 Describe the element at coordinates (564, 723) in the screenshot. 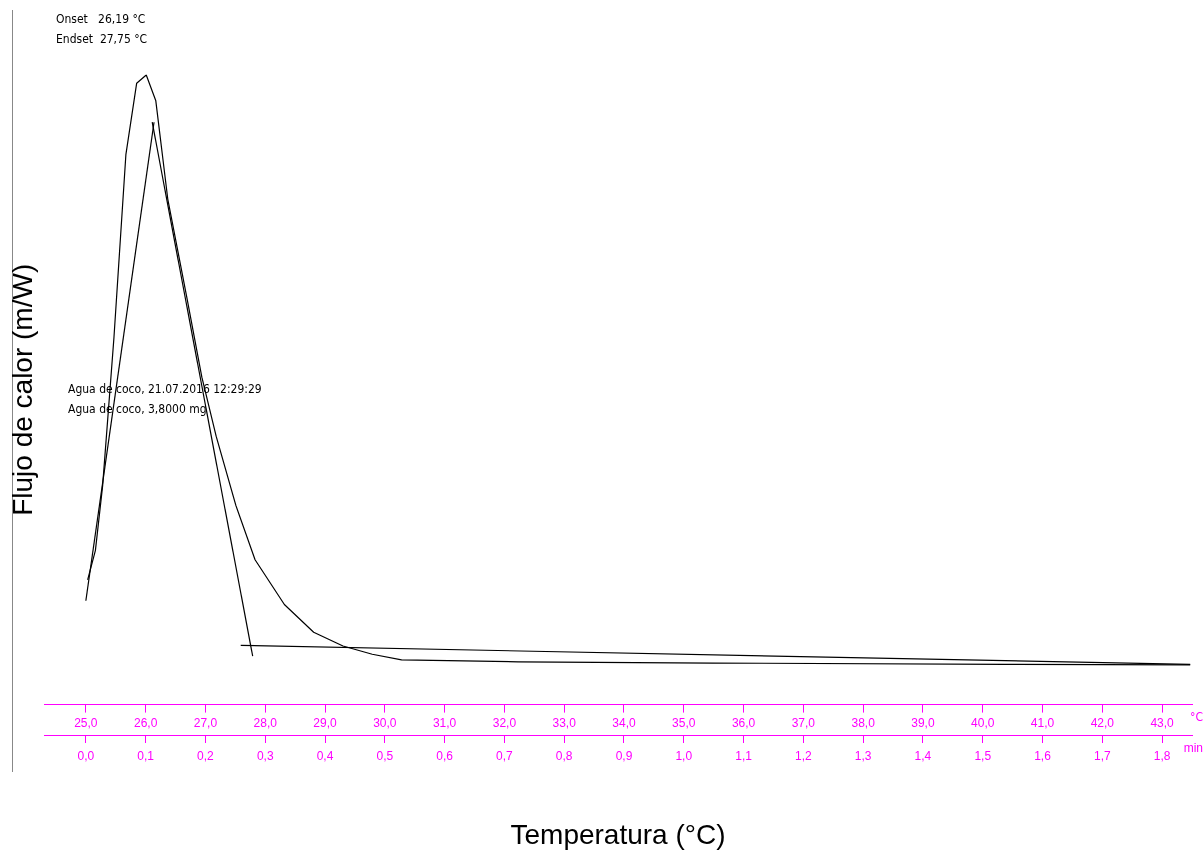

I see `x-tick-label: 33,0` at that location.